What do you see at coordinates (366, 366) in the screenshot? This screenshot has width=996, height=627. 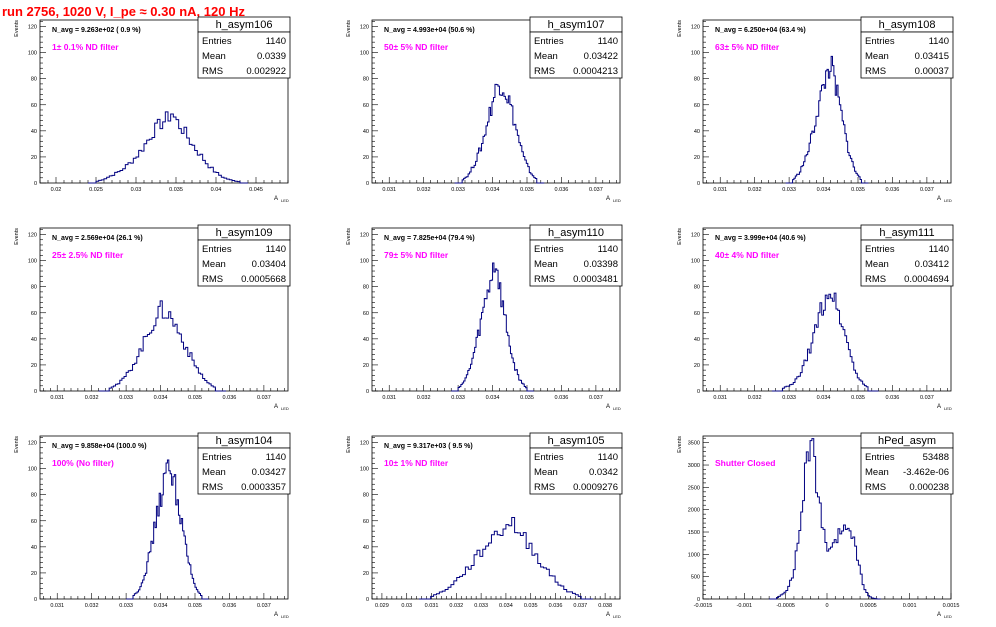 I see `y-tick-label: 20` at bounding box center [366, 366].